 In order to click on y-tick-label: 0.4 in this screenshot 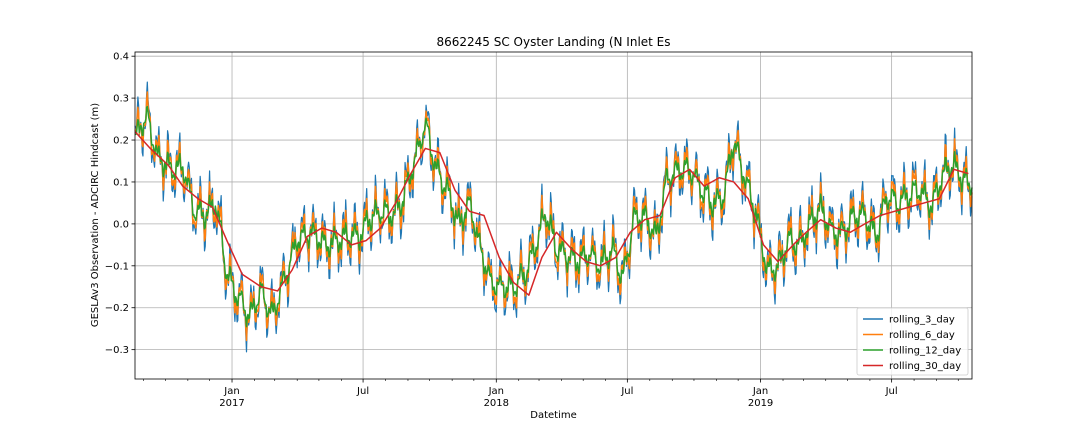, I will do `click(121, 57)`.